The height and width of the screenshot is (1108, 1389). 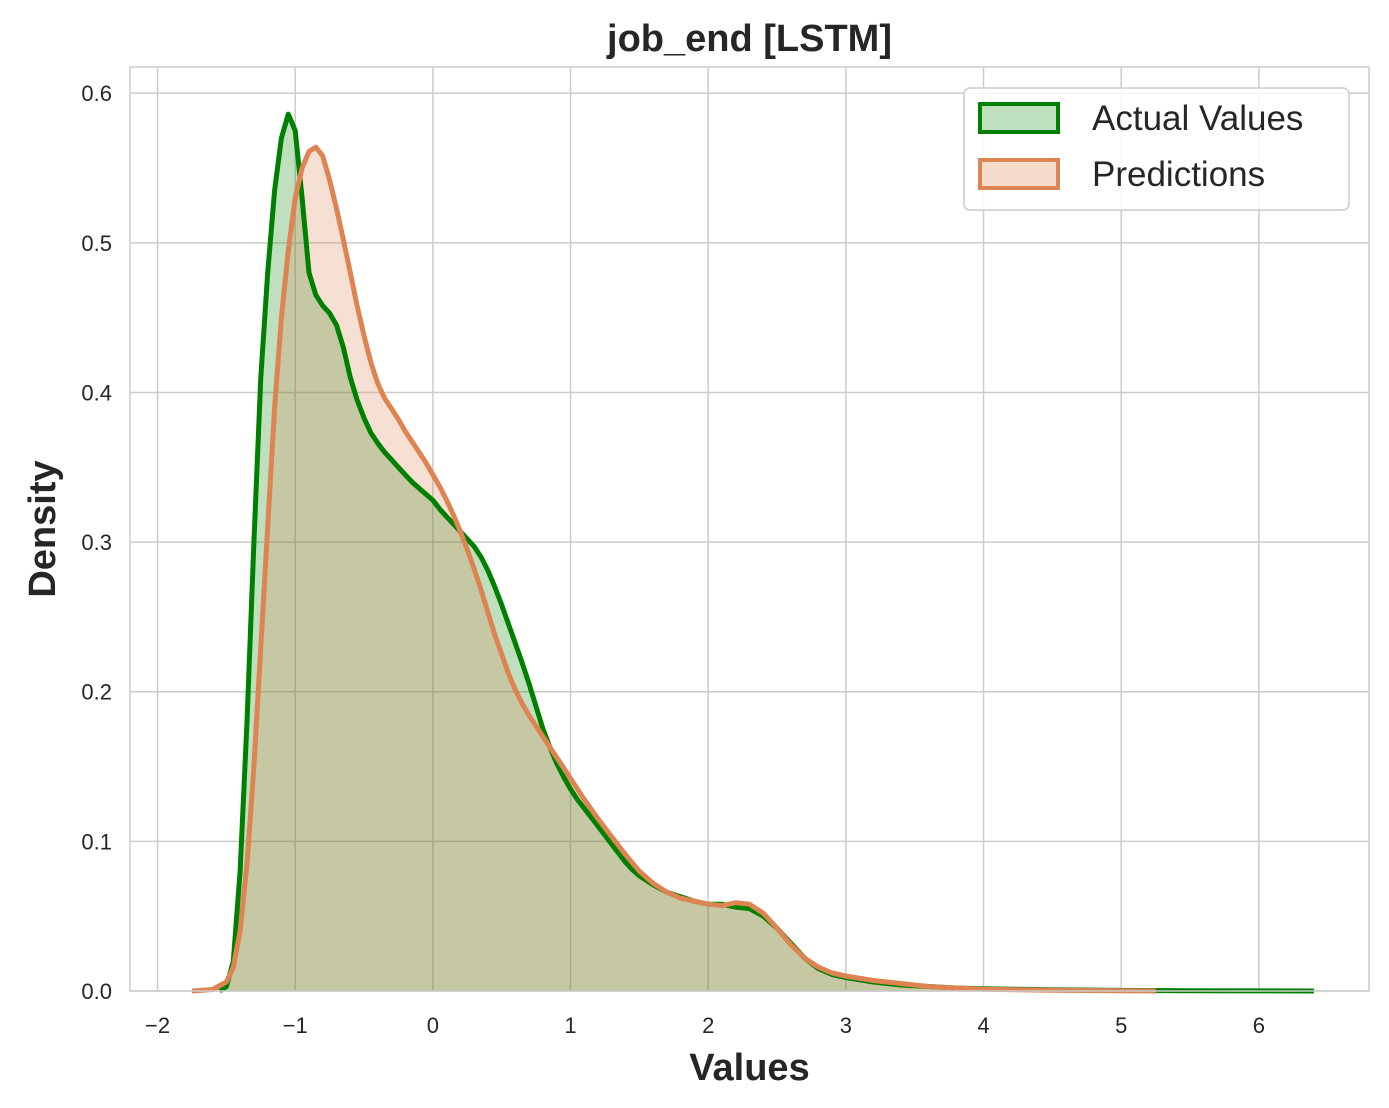 I want to click on x-tick-label: −1, so click(x=295, y=1025).